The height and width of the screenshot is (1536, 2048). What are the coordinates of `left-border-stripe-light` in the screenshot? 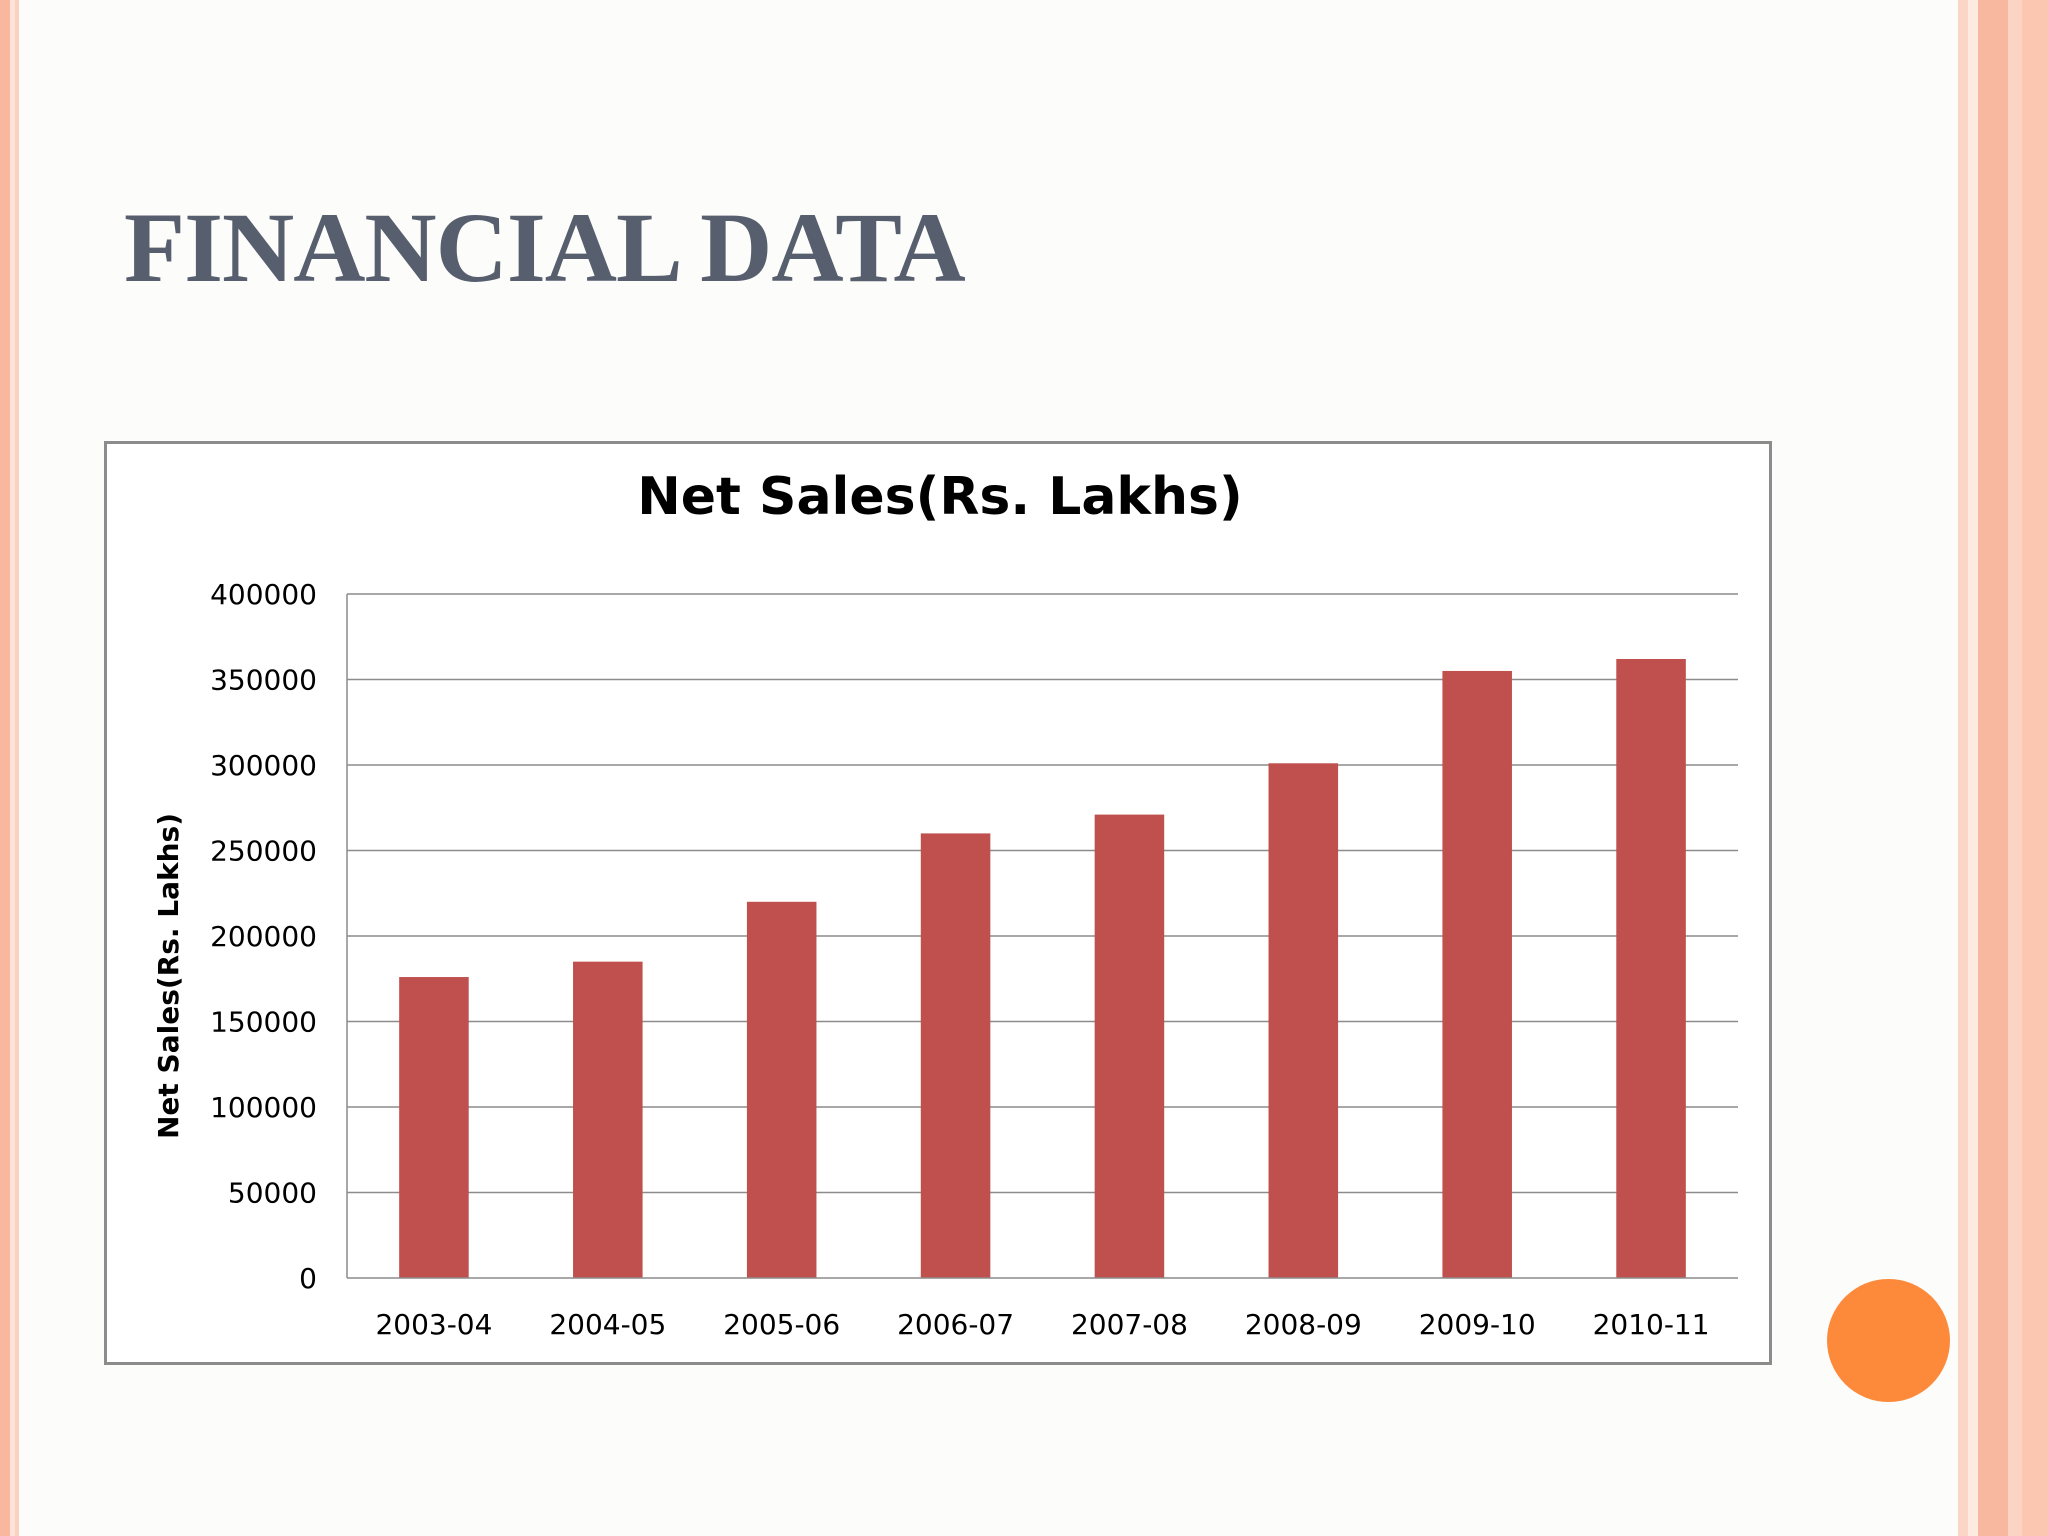 It's located at (12, 768).